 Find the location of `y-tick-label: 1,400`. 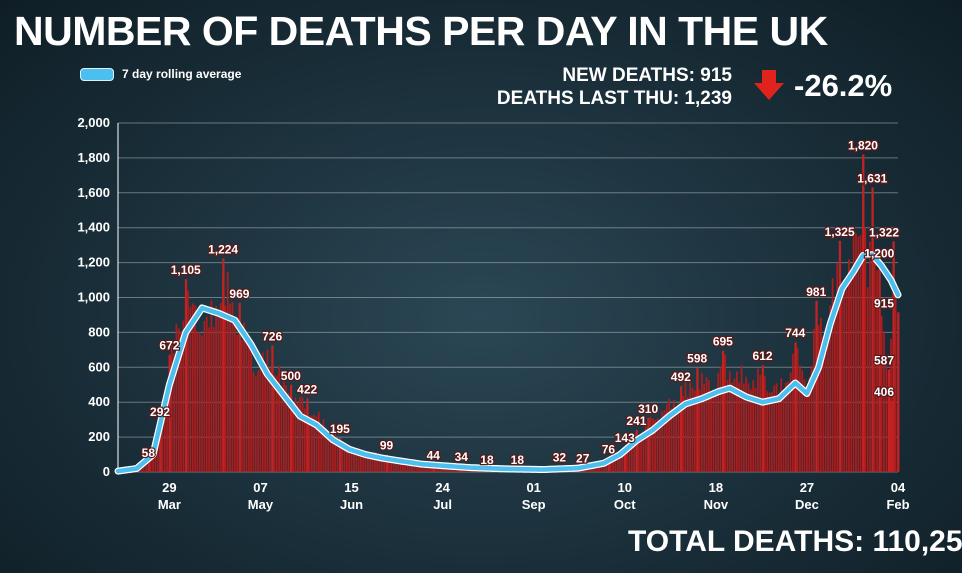

y-tick-label: 1,400 is located at coordinates (93, 227).